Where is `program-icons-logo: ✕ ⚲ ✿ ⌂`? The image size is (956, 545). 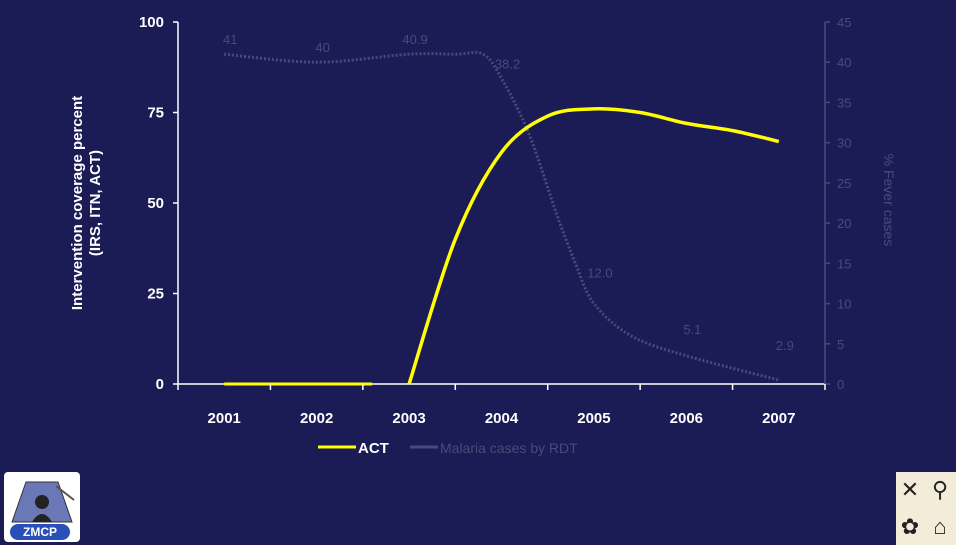 program-icons-logo: ✕ ⚲ ✿ ⌂ is located at coordinates (926, 508).